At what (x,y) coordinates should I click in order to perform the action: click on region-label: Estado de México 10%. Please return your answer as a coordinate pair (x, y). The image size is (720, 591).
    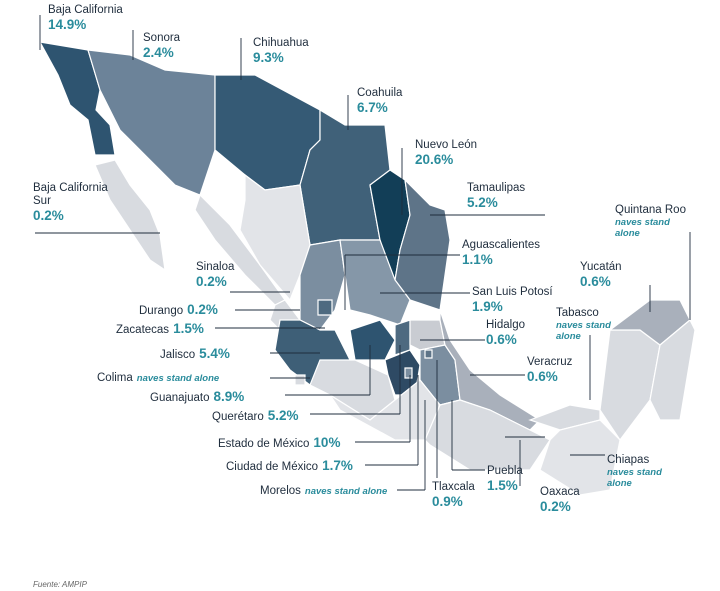
    Looking at the image, I should click on (279, 443).